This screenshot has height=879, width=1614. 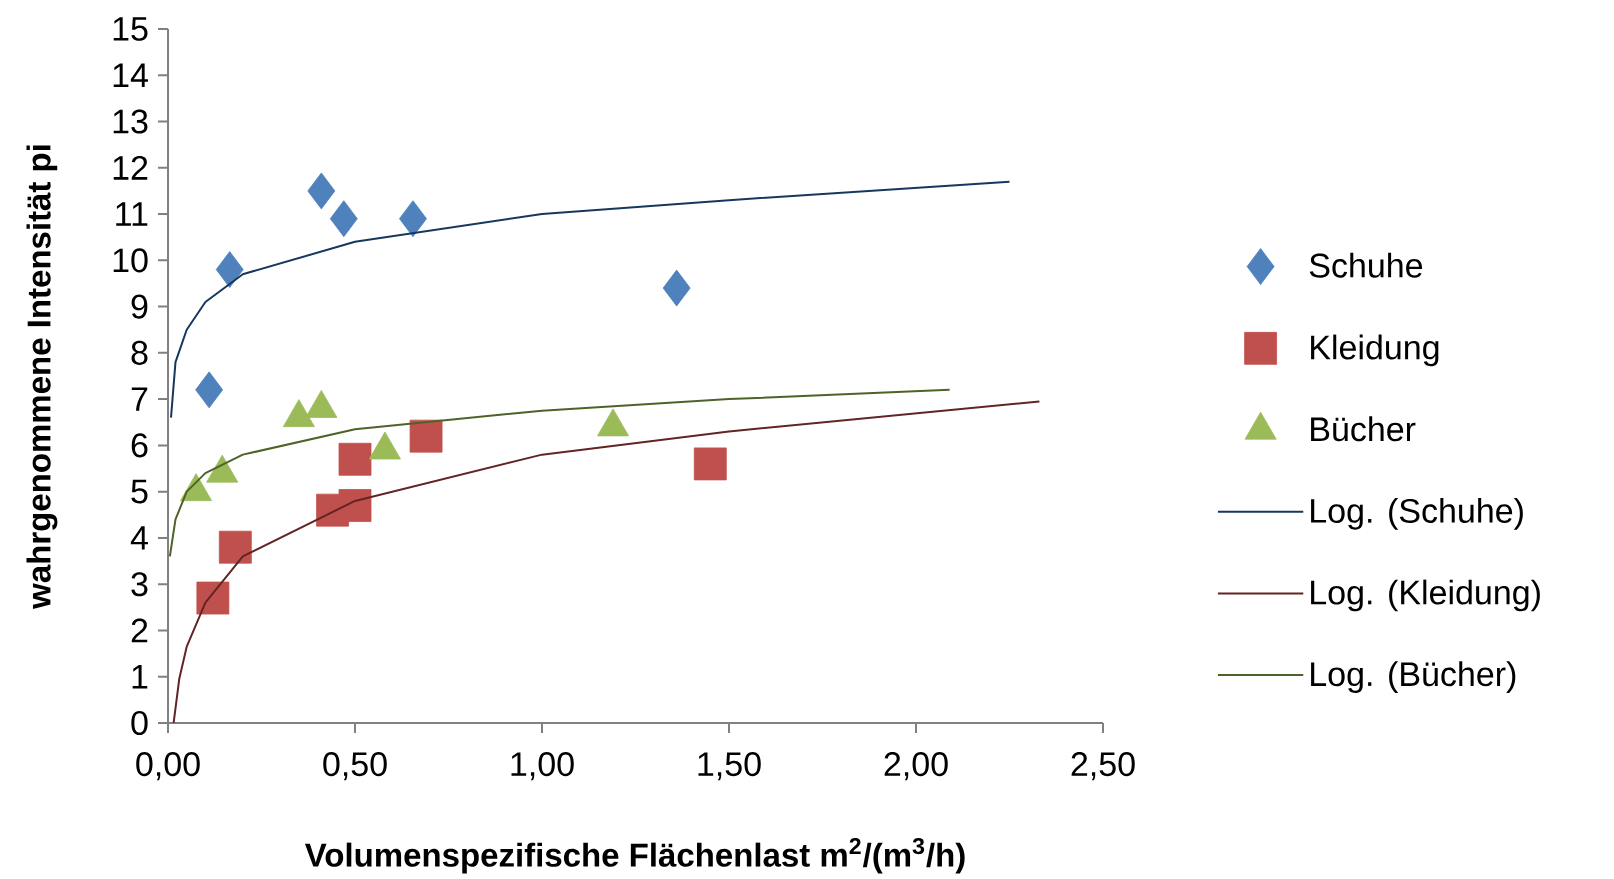 What do you see at coordinates (139, 445) in the screenshot?
I see `y-tick-label: 6` at bounding box center [139, 445].